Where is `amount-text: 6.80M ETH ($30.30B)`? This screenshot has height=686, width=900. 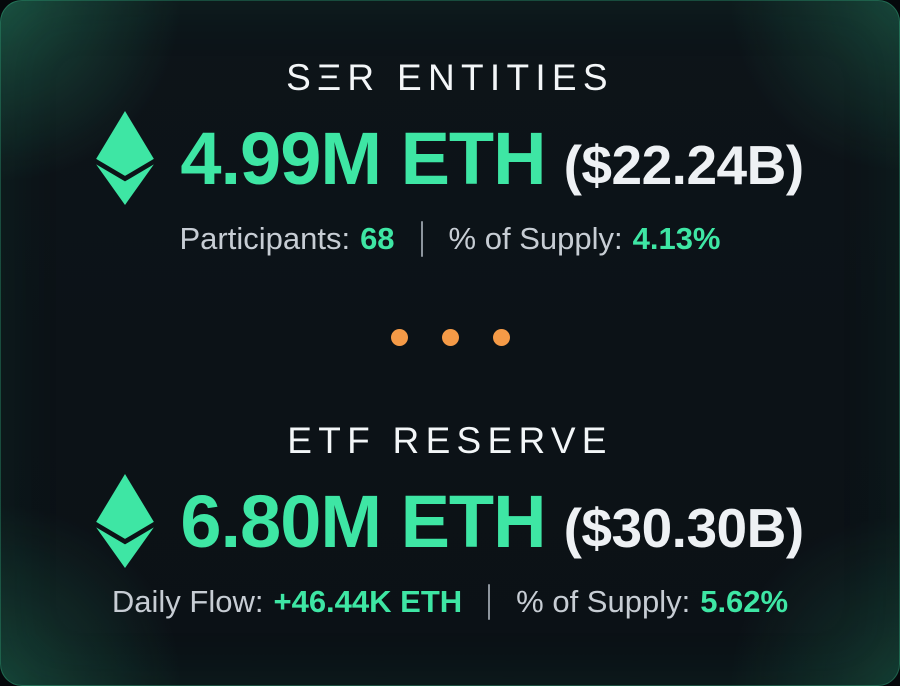
amount-text: 6.80M ETH ($30.30B) is located at coordinates (492, 521).